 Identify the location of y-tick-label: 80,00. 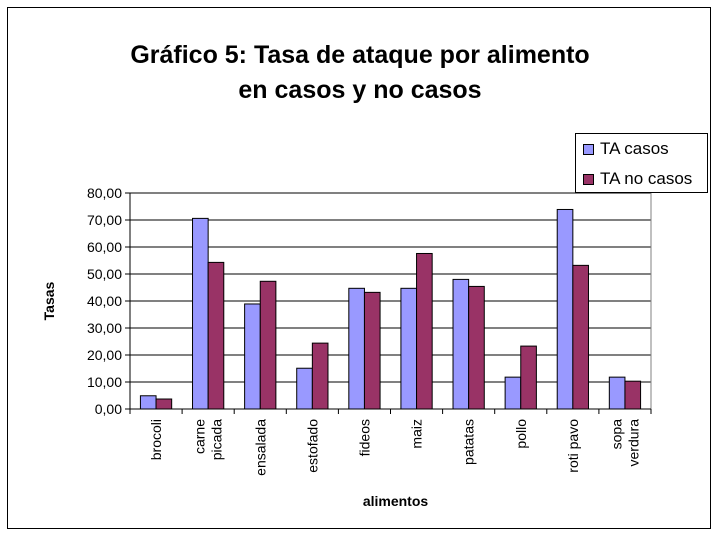
(104, 193).